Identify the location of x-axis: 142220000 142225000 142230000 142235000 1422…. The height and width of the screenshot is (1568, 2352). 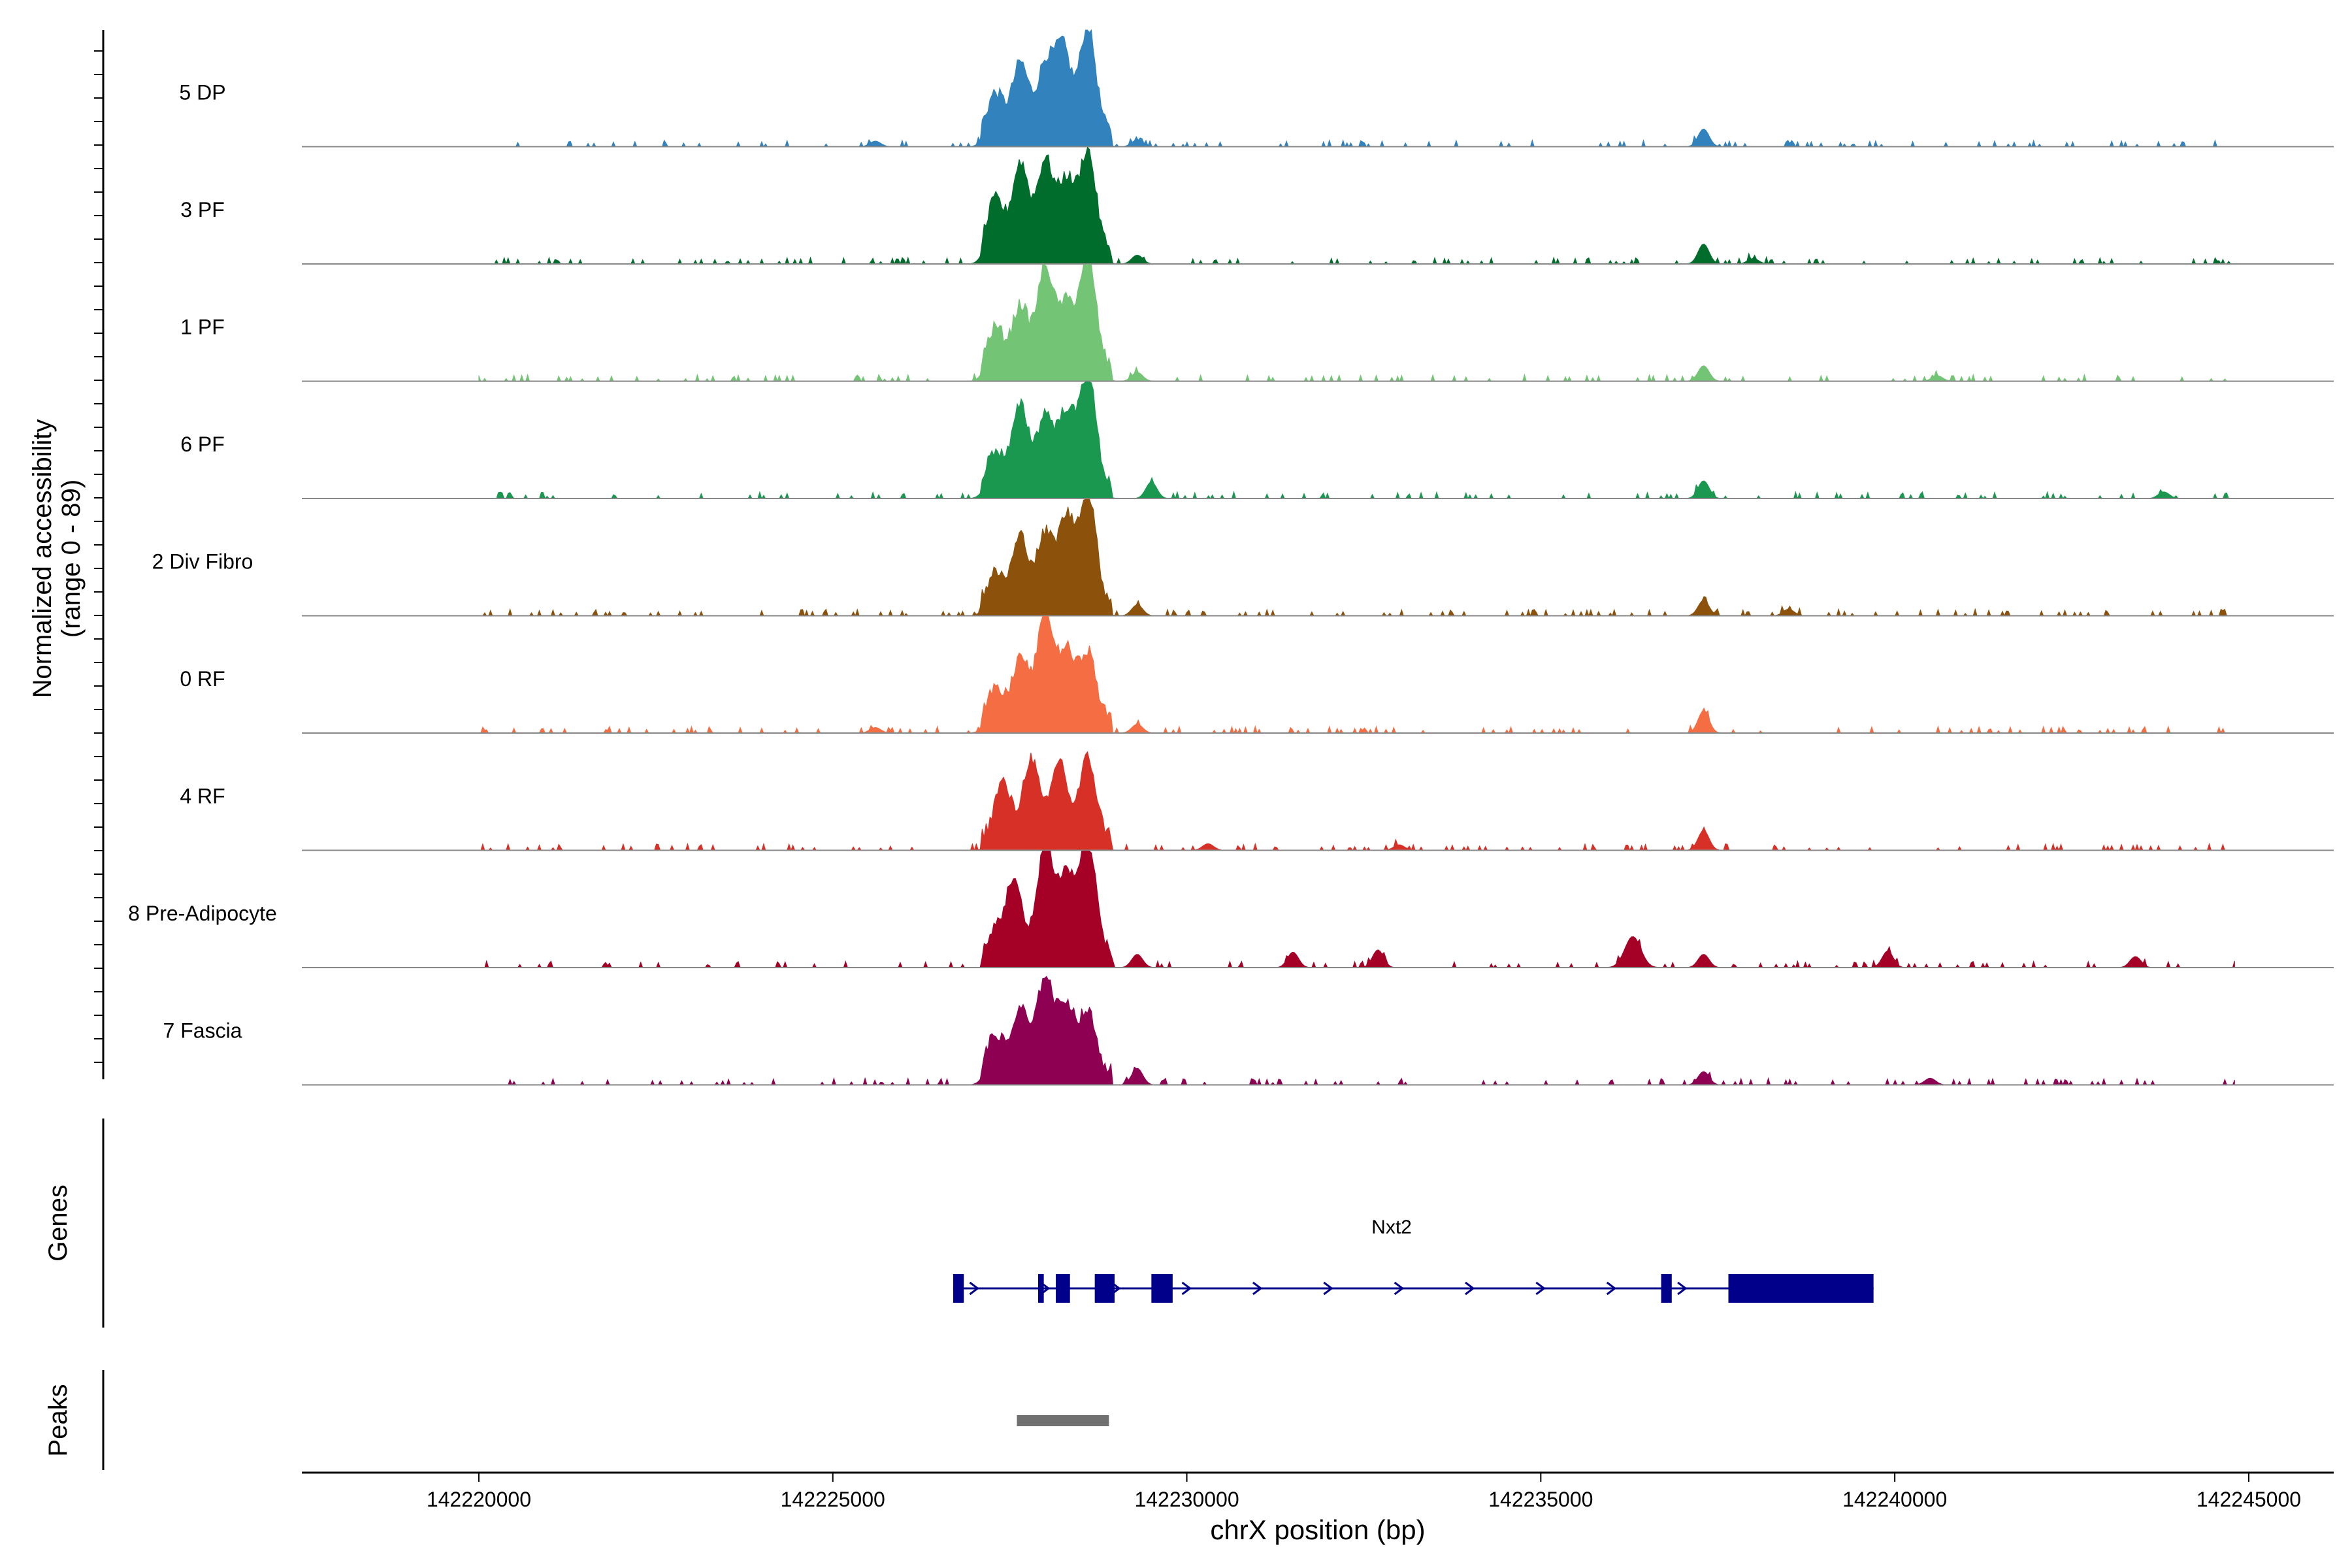
(1318, 1491).